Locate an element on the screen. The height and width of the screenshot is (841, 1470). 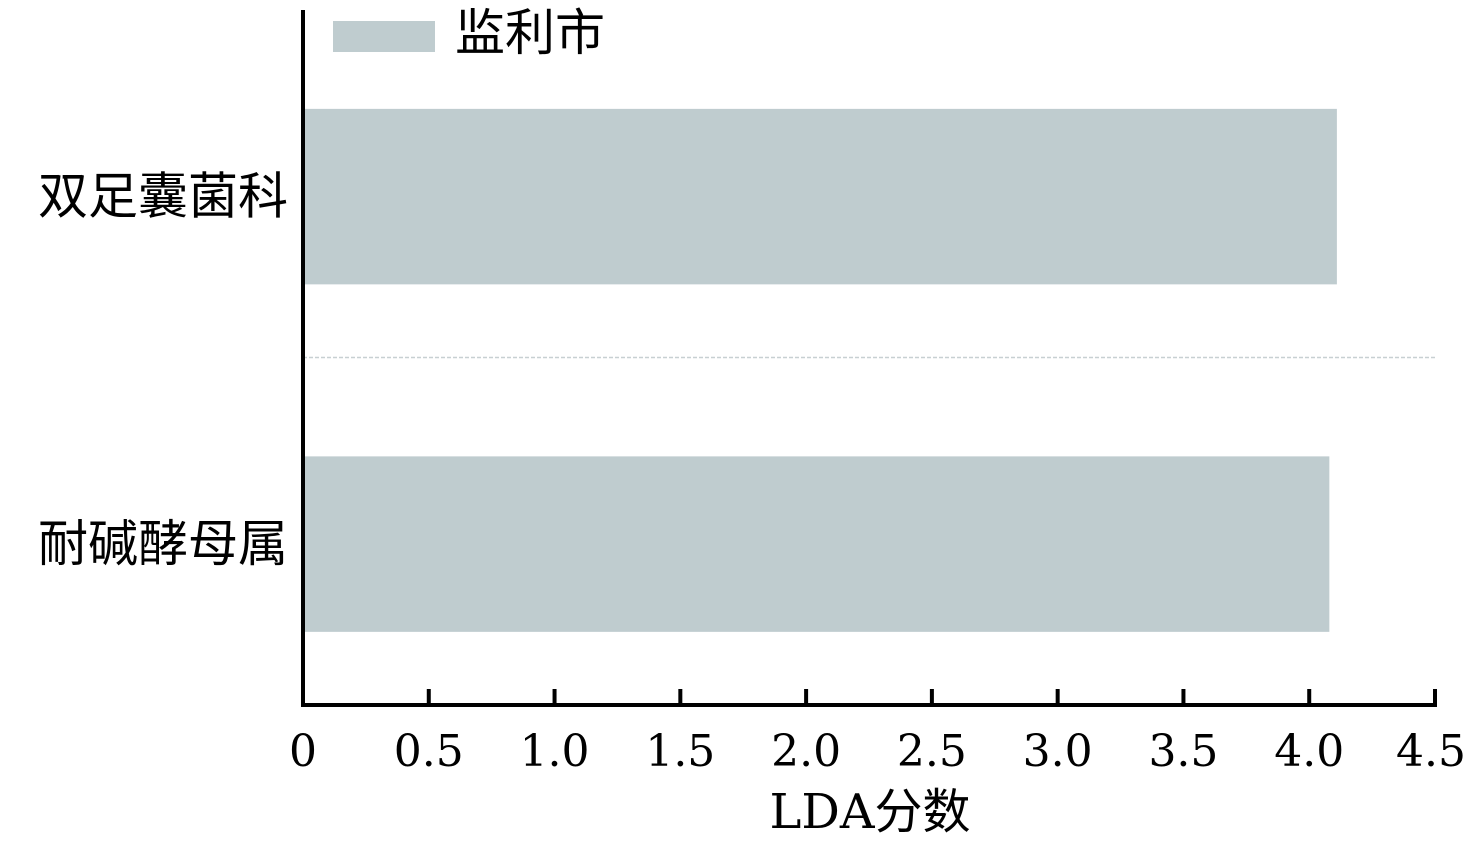
legend-swatch is located at coordinates (384, 36).